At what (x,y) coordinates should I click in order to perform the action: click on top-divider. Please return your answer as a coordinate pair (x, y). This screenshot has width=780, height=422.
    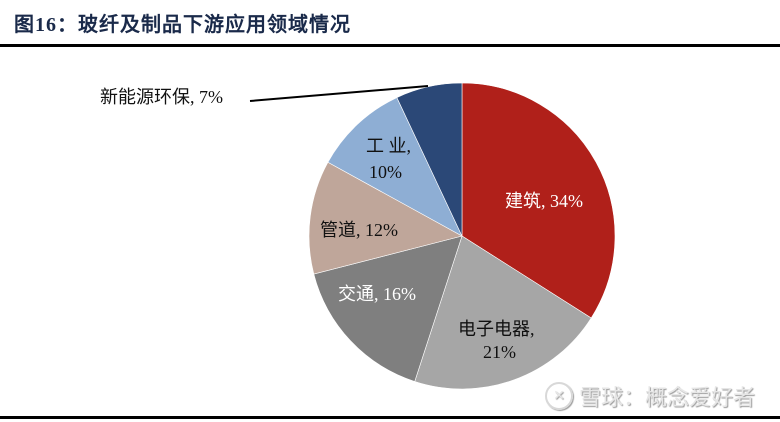
    Looking at the image, I should click on (390, 45).